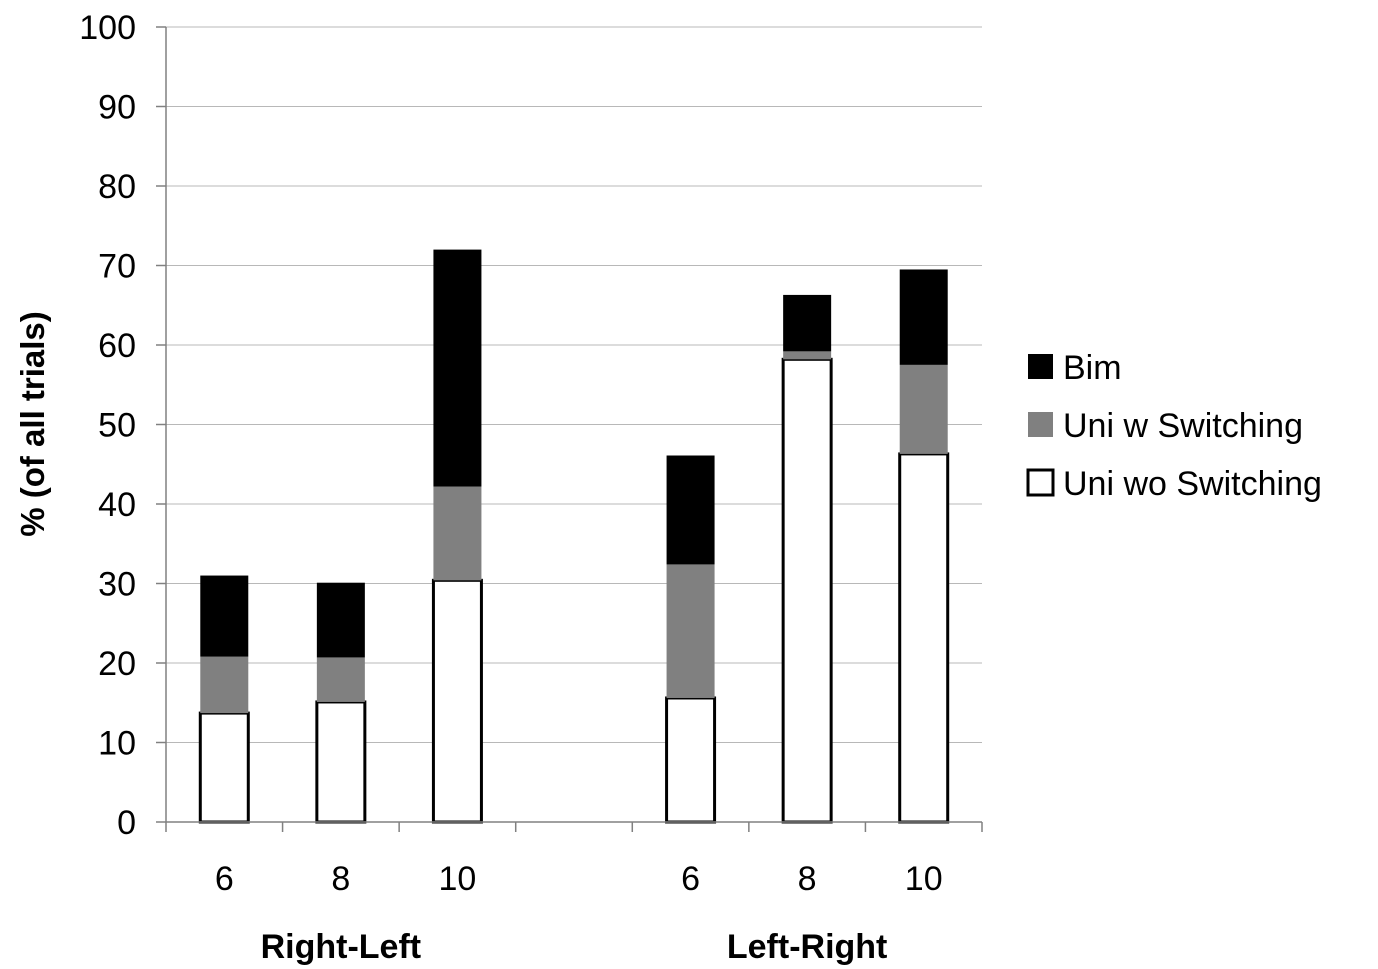 Image resolution: width=1378 pixels, height=969 pixels. I want to click on y-tick-label: 10, so click(117, 744).